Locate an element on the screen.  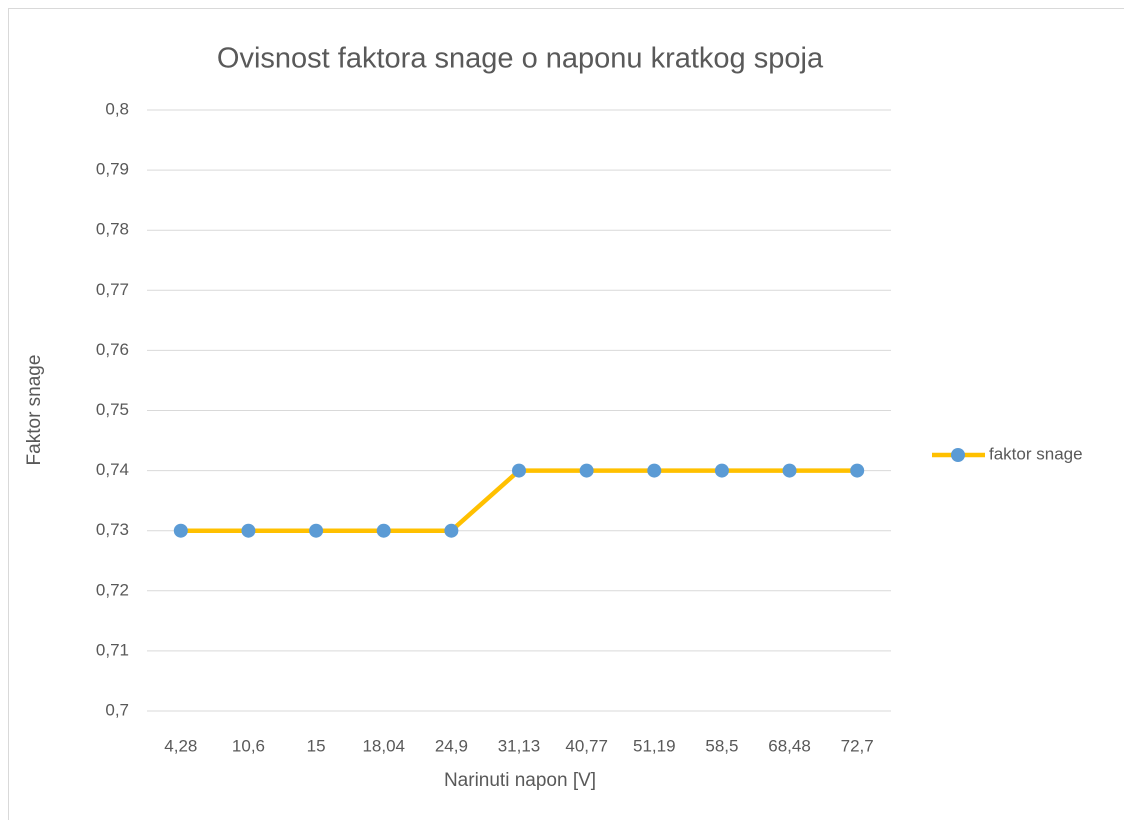
y-tick-label: 0,77 is located at coordinates (112, 289).